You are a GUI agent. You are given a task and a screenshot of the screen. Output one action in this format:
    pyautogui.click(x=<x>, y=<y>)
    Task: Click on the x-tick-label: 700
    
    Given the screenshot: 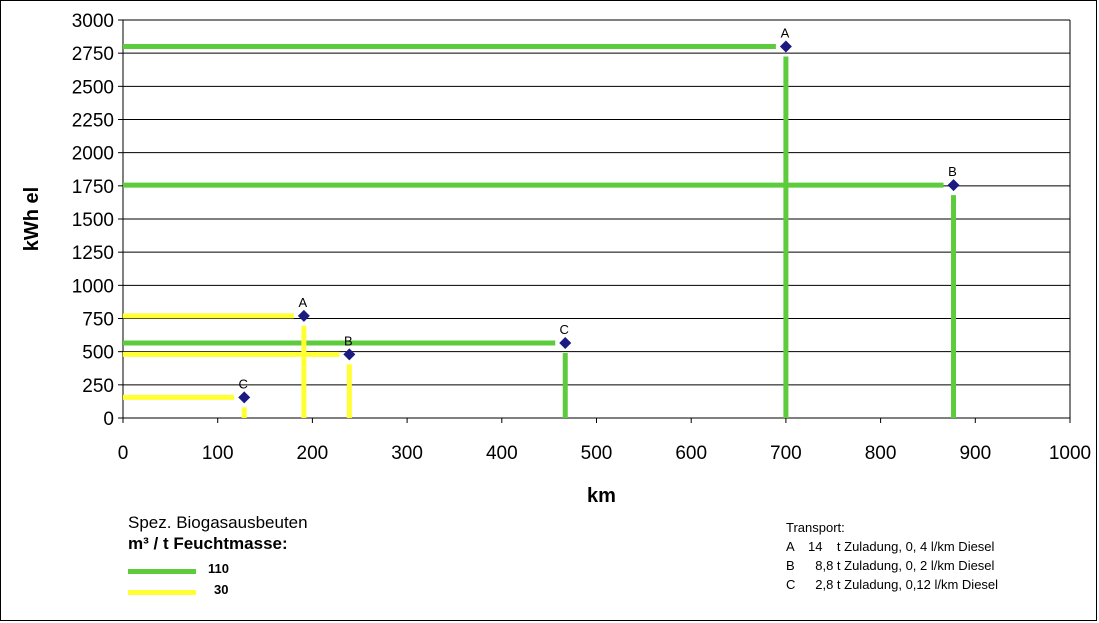 What is the action you would take?
    pyautogui.click(x=786, y=453)
    